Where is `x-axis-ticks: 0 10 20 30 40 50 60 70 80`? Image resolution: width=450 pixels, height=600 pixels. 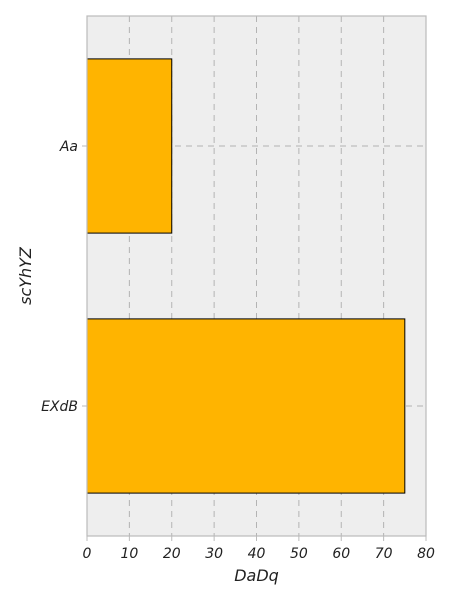 x-axis-ticks: 0 10 20 30 40 50 60 70 80 is located at coordinates (259, 549).